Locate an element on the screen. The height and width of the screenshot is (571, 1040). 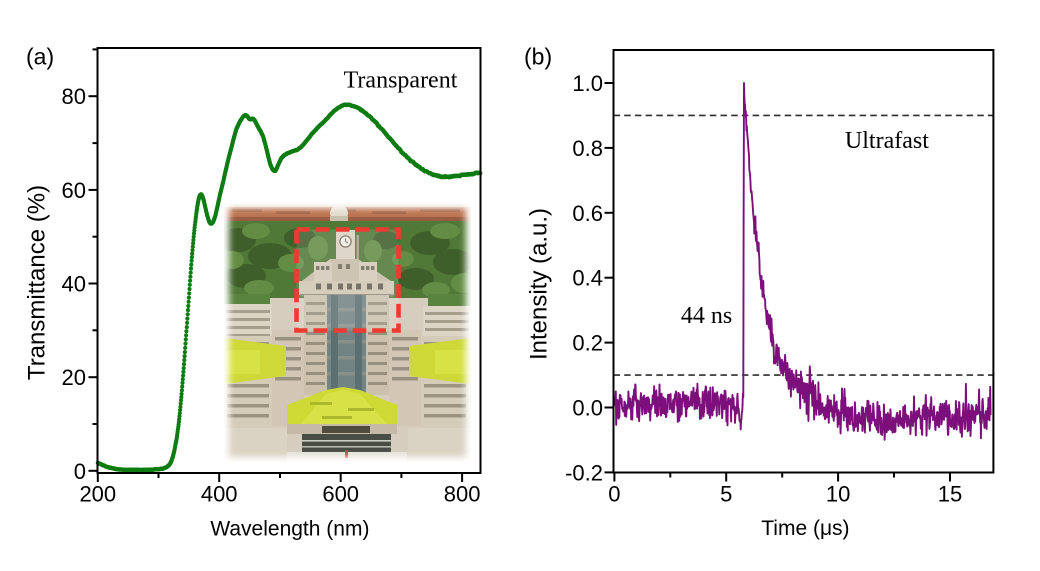
svg-text: Transmittance (%) is located at coordinates (37, 282).